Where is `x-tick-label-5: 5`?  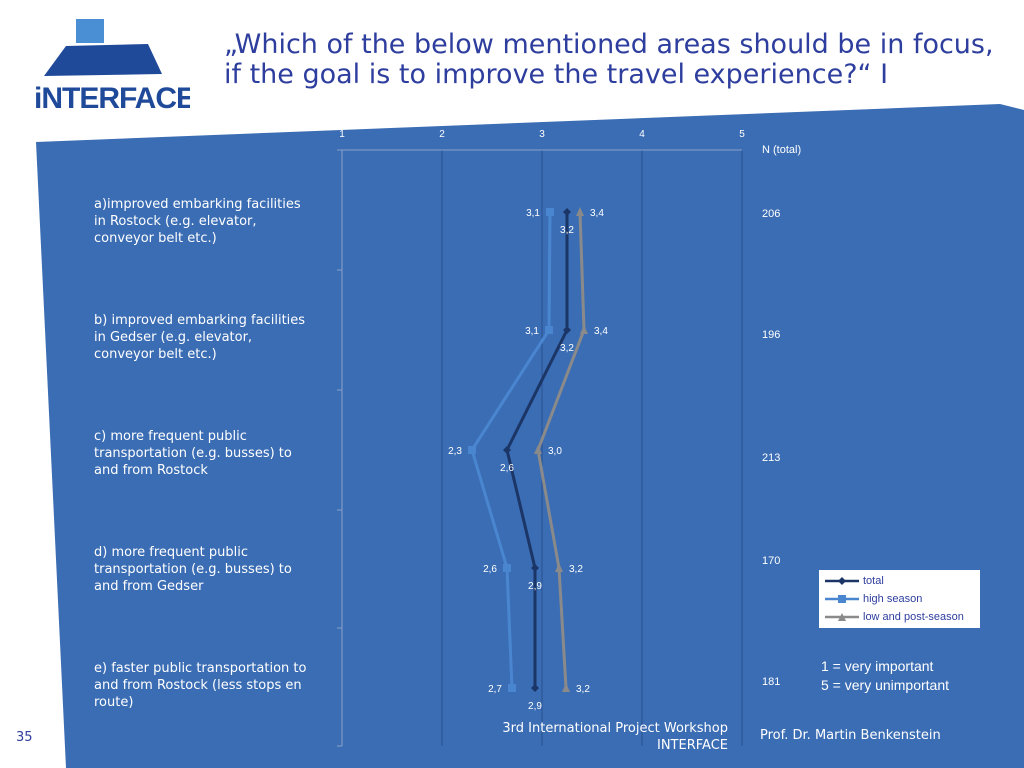 x-tick-label-5: 5 is located at coordinates (742, 134).